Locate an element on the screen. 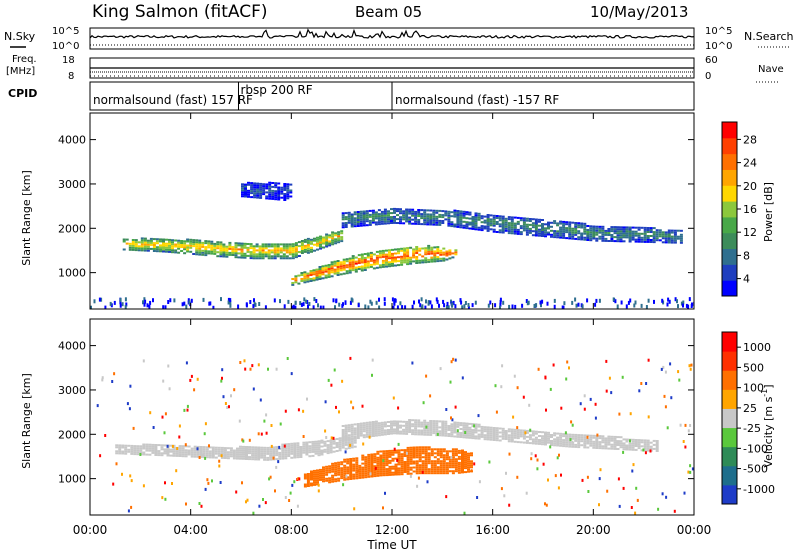 Image resolution: width=800 pixels, height=554 pixels. power-colorbar-swatch is located at coordinates (729, 161).